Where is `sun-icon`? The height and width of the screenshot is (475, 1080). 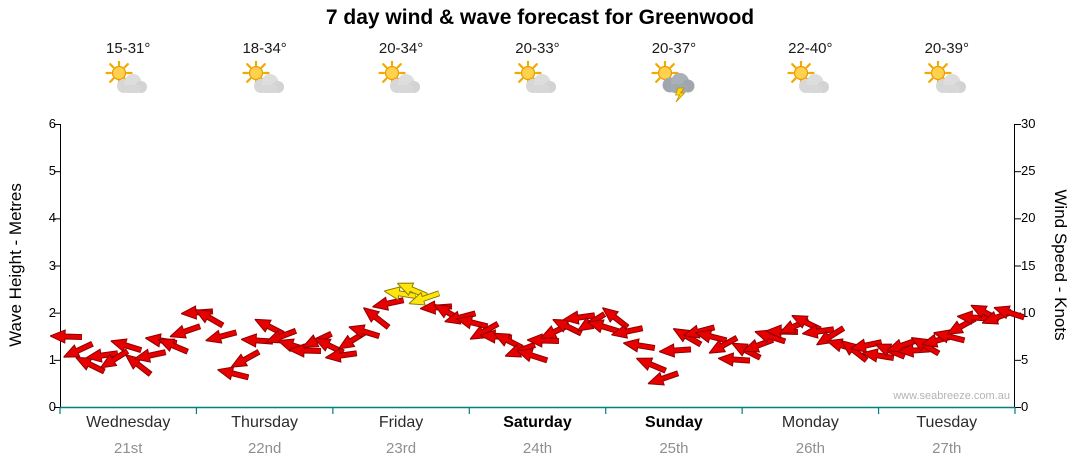
sun-icon is located at coordinates (392, 73).